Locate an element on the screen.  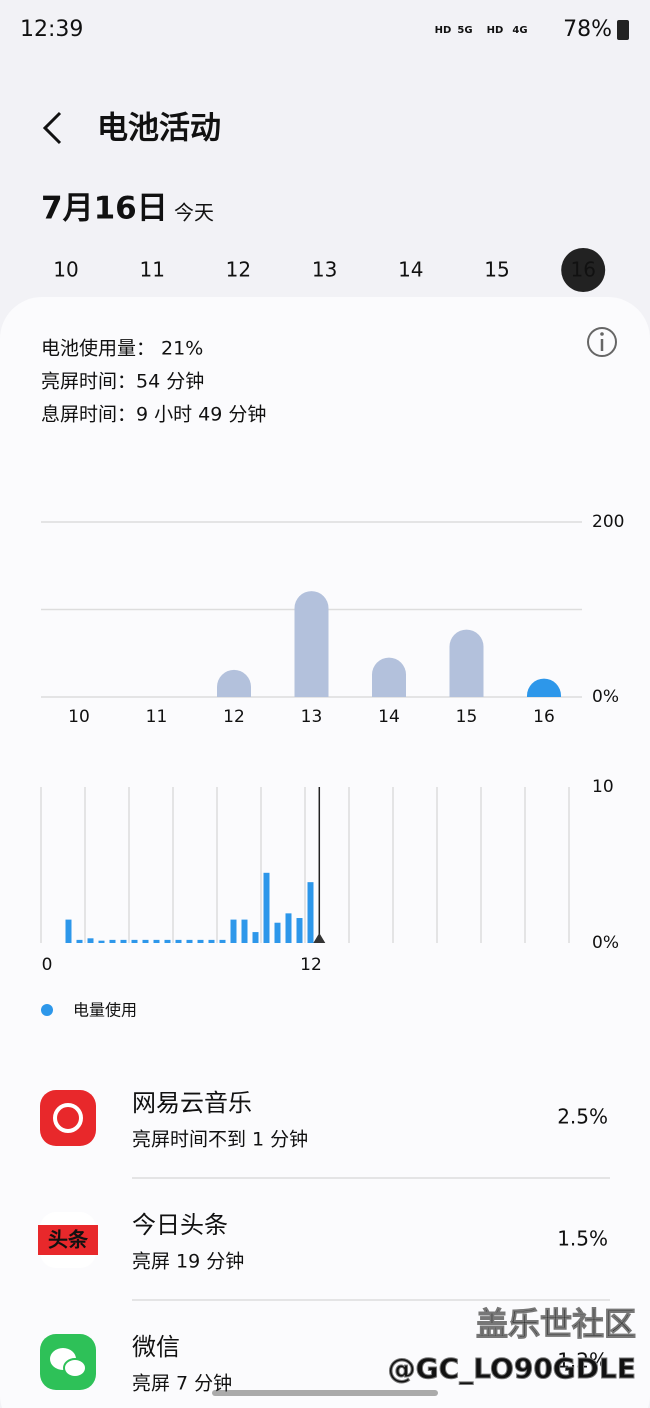
status-time: 12:39 is located at coordinates (51, 29).